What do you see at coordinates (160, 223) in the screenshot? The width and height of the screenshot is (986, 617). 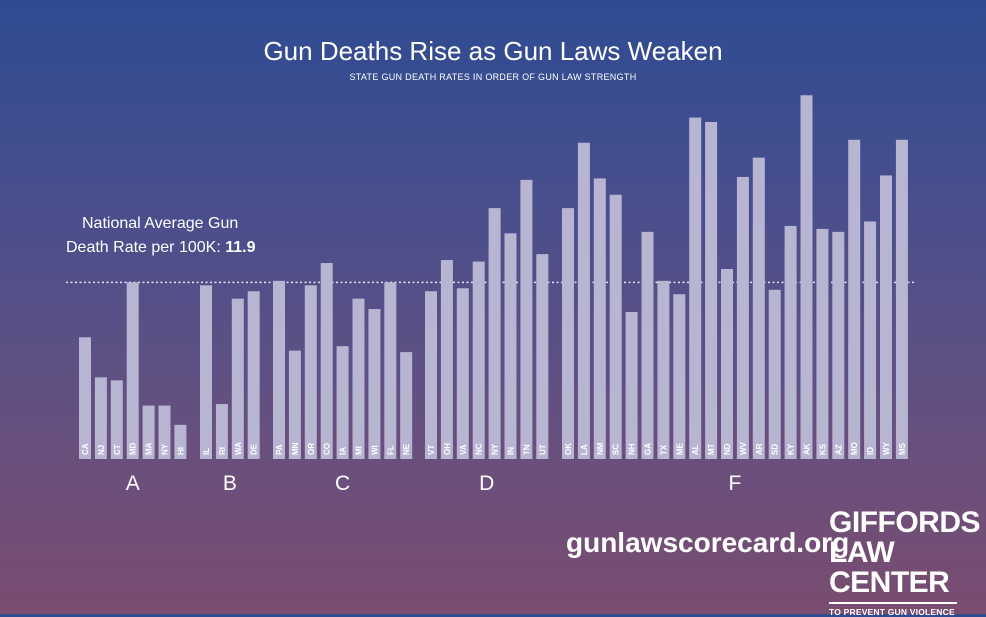 I see `average-label-line1: National Average Gun` at bounding box center [160, 223].